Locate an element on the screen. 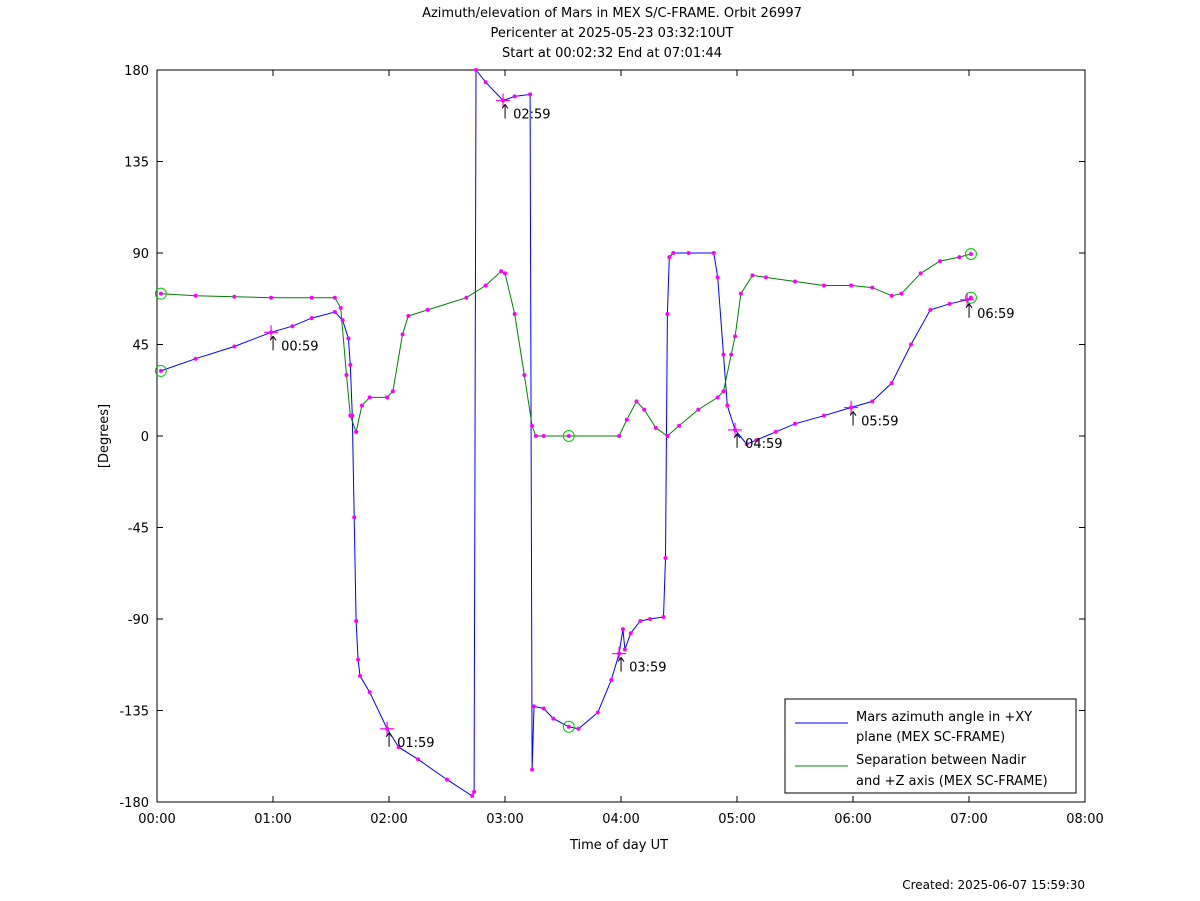 The height and width of the screenshot is (901, 1200). title-line-2: Pericenter at 2025-05-23 03:32:10UT is located at coordinates (611, 33).